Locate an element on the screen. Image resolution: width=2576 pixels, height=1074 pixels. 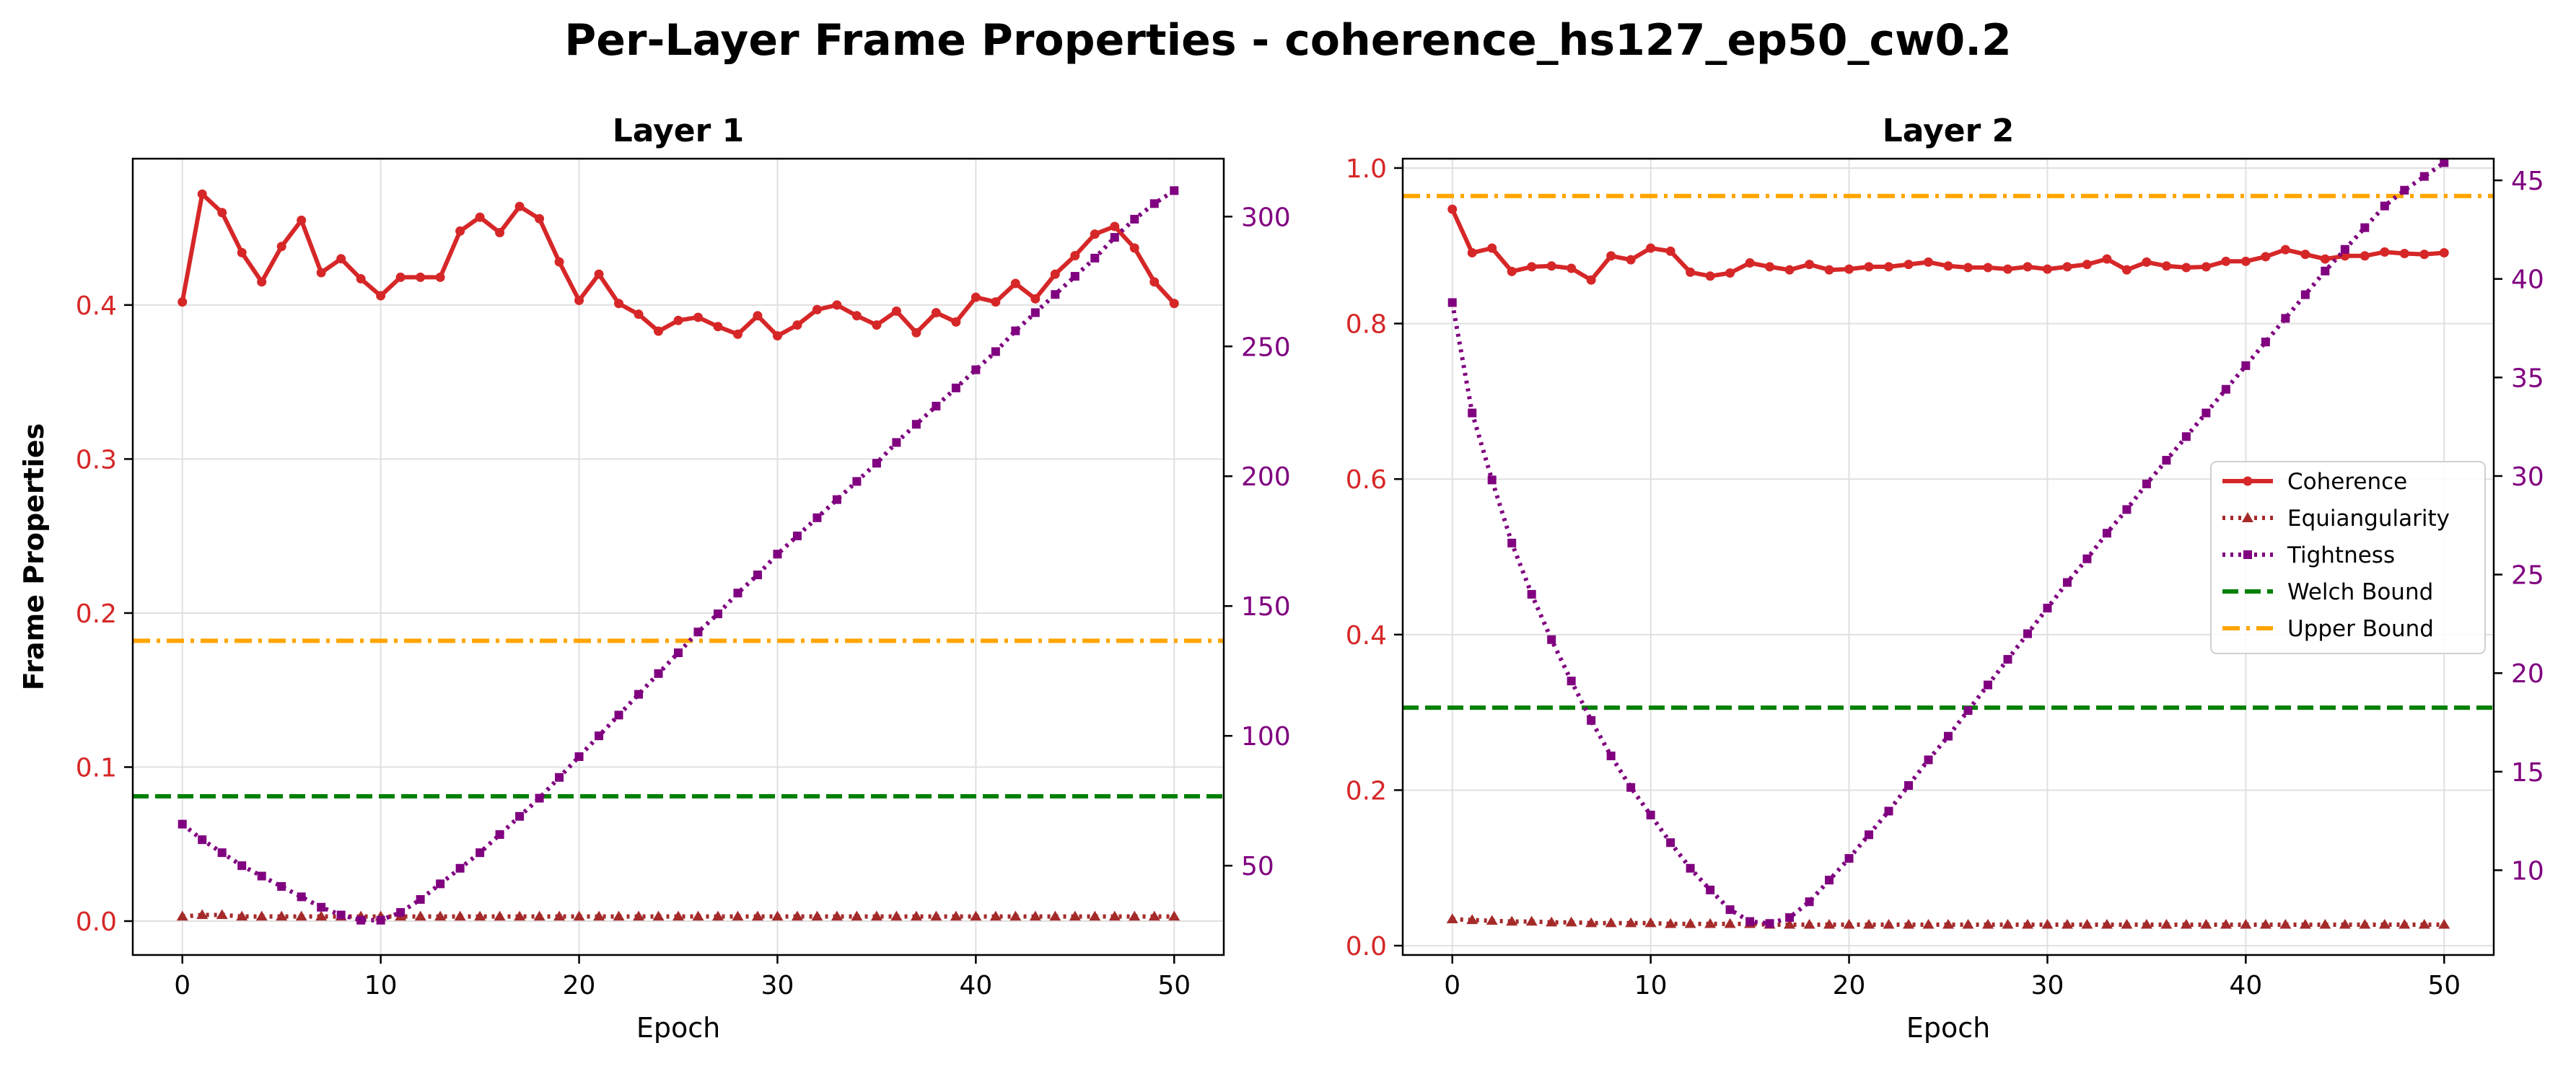
y-tick-label: 0.1 is located at coordinates (97, 768).